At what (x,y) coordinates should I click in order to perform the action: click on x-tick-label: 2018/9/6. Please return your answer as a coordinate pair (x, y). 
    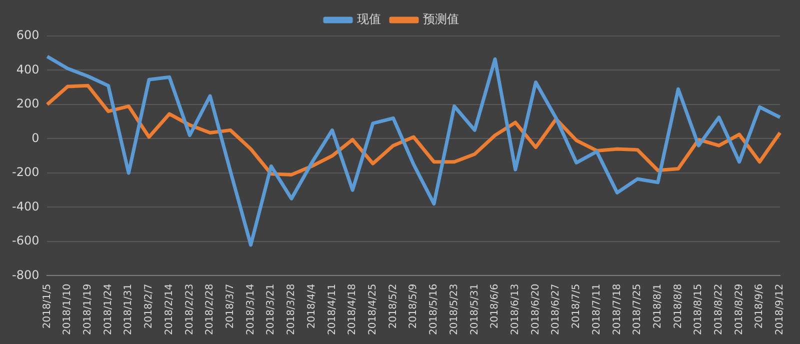
    Looking at the image, I should click on (760, 306).